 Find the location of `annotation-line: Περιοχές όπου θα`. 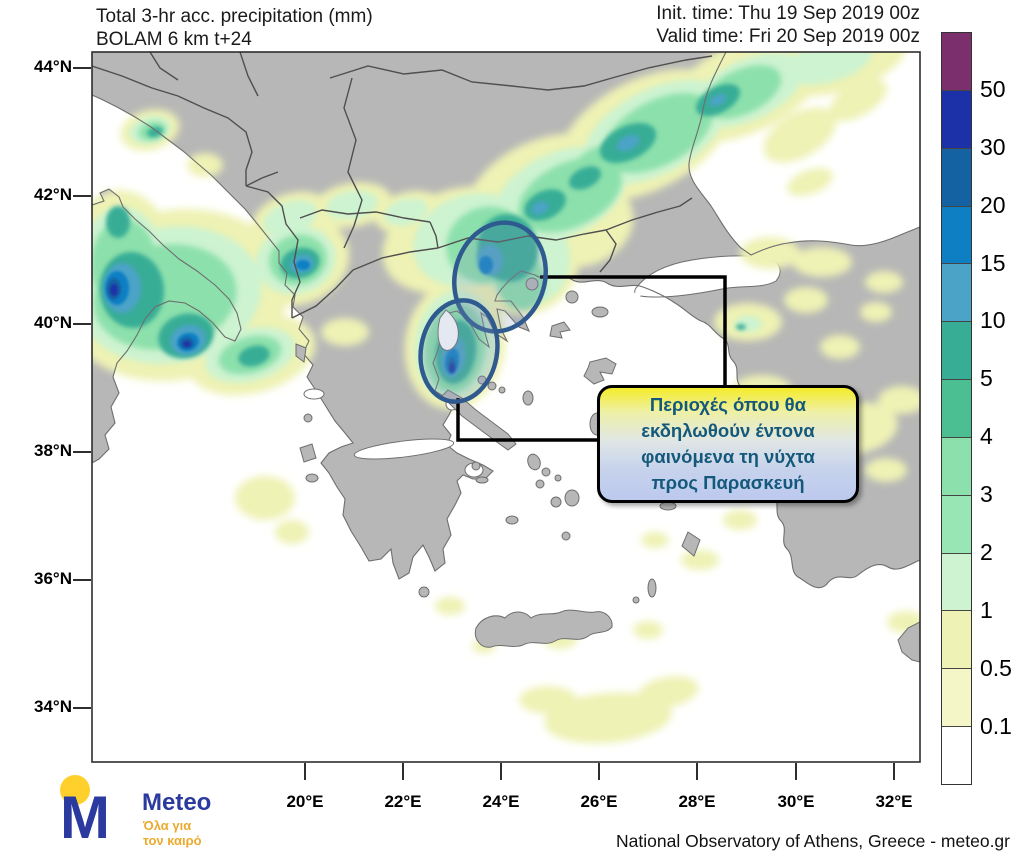

annotation-line: Περιοχές όπου θα is located at coordinates (728, 404).